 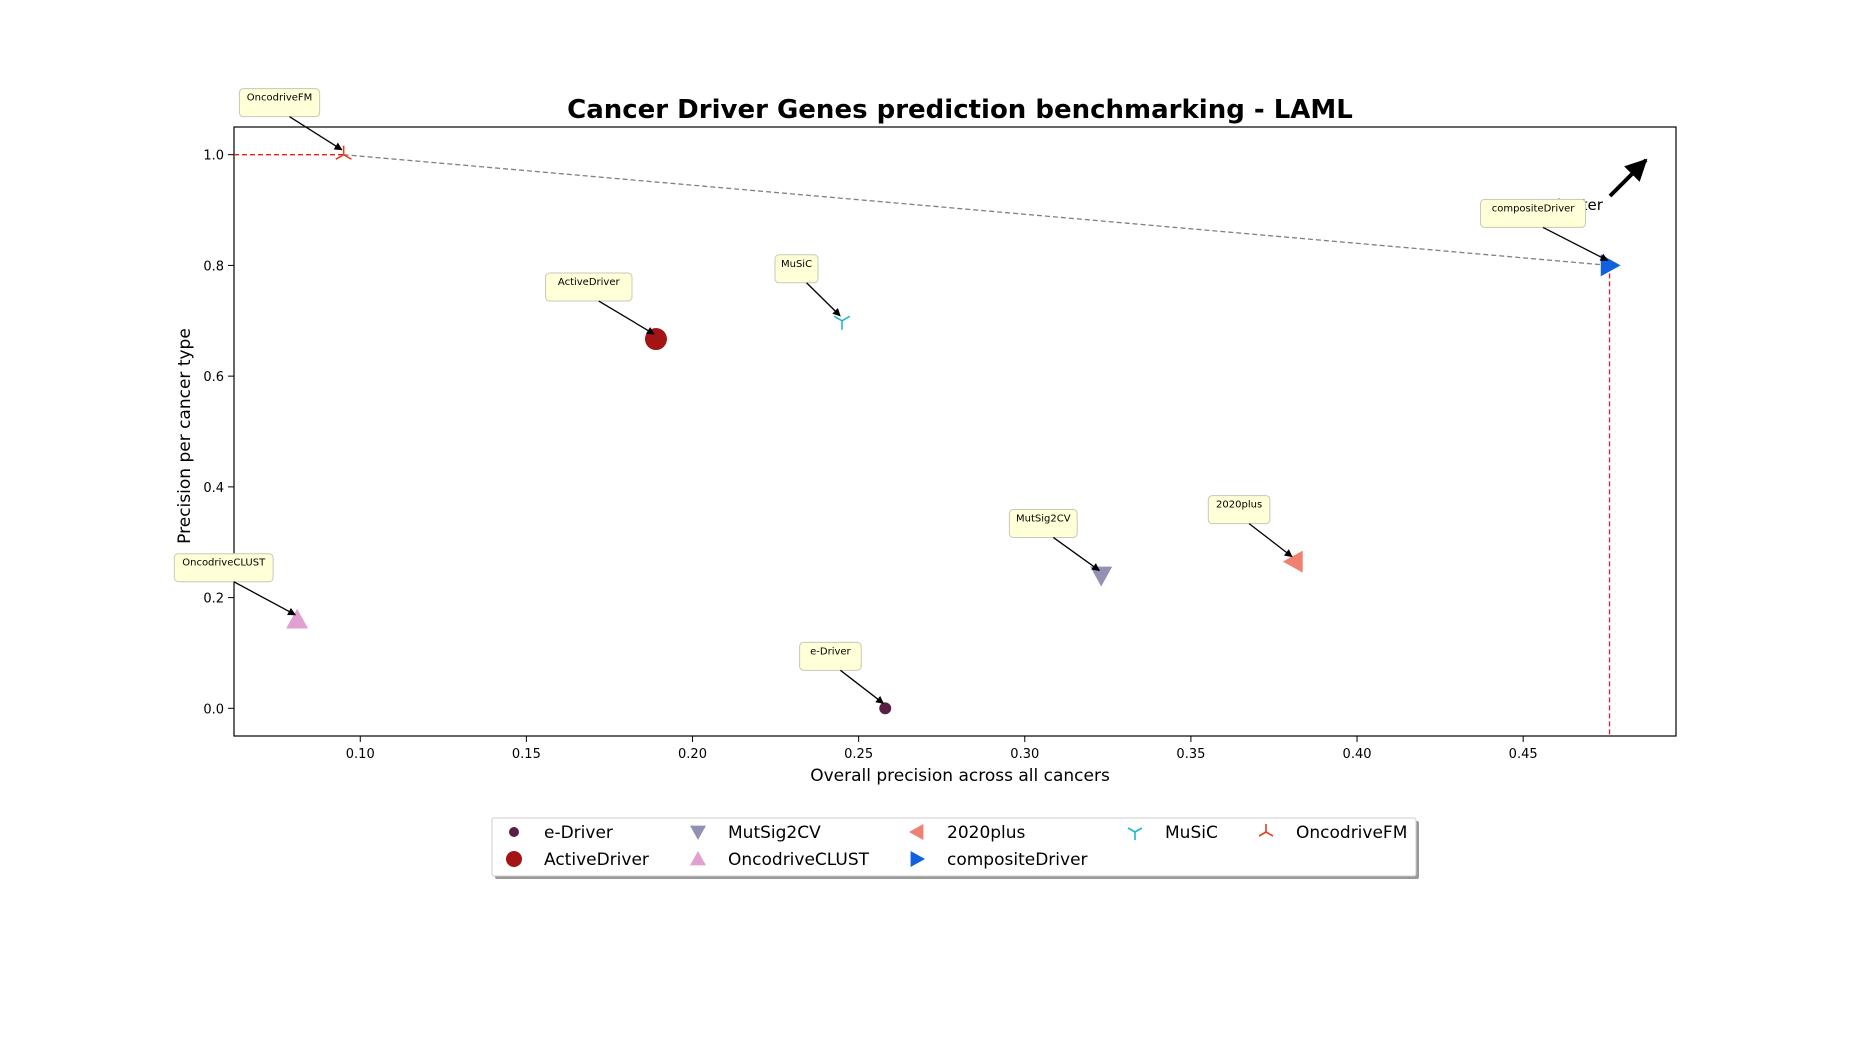 I want to click on annotation-label: compositeDriver, so click(x=1534, y=208).